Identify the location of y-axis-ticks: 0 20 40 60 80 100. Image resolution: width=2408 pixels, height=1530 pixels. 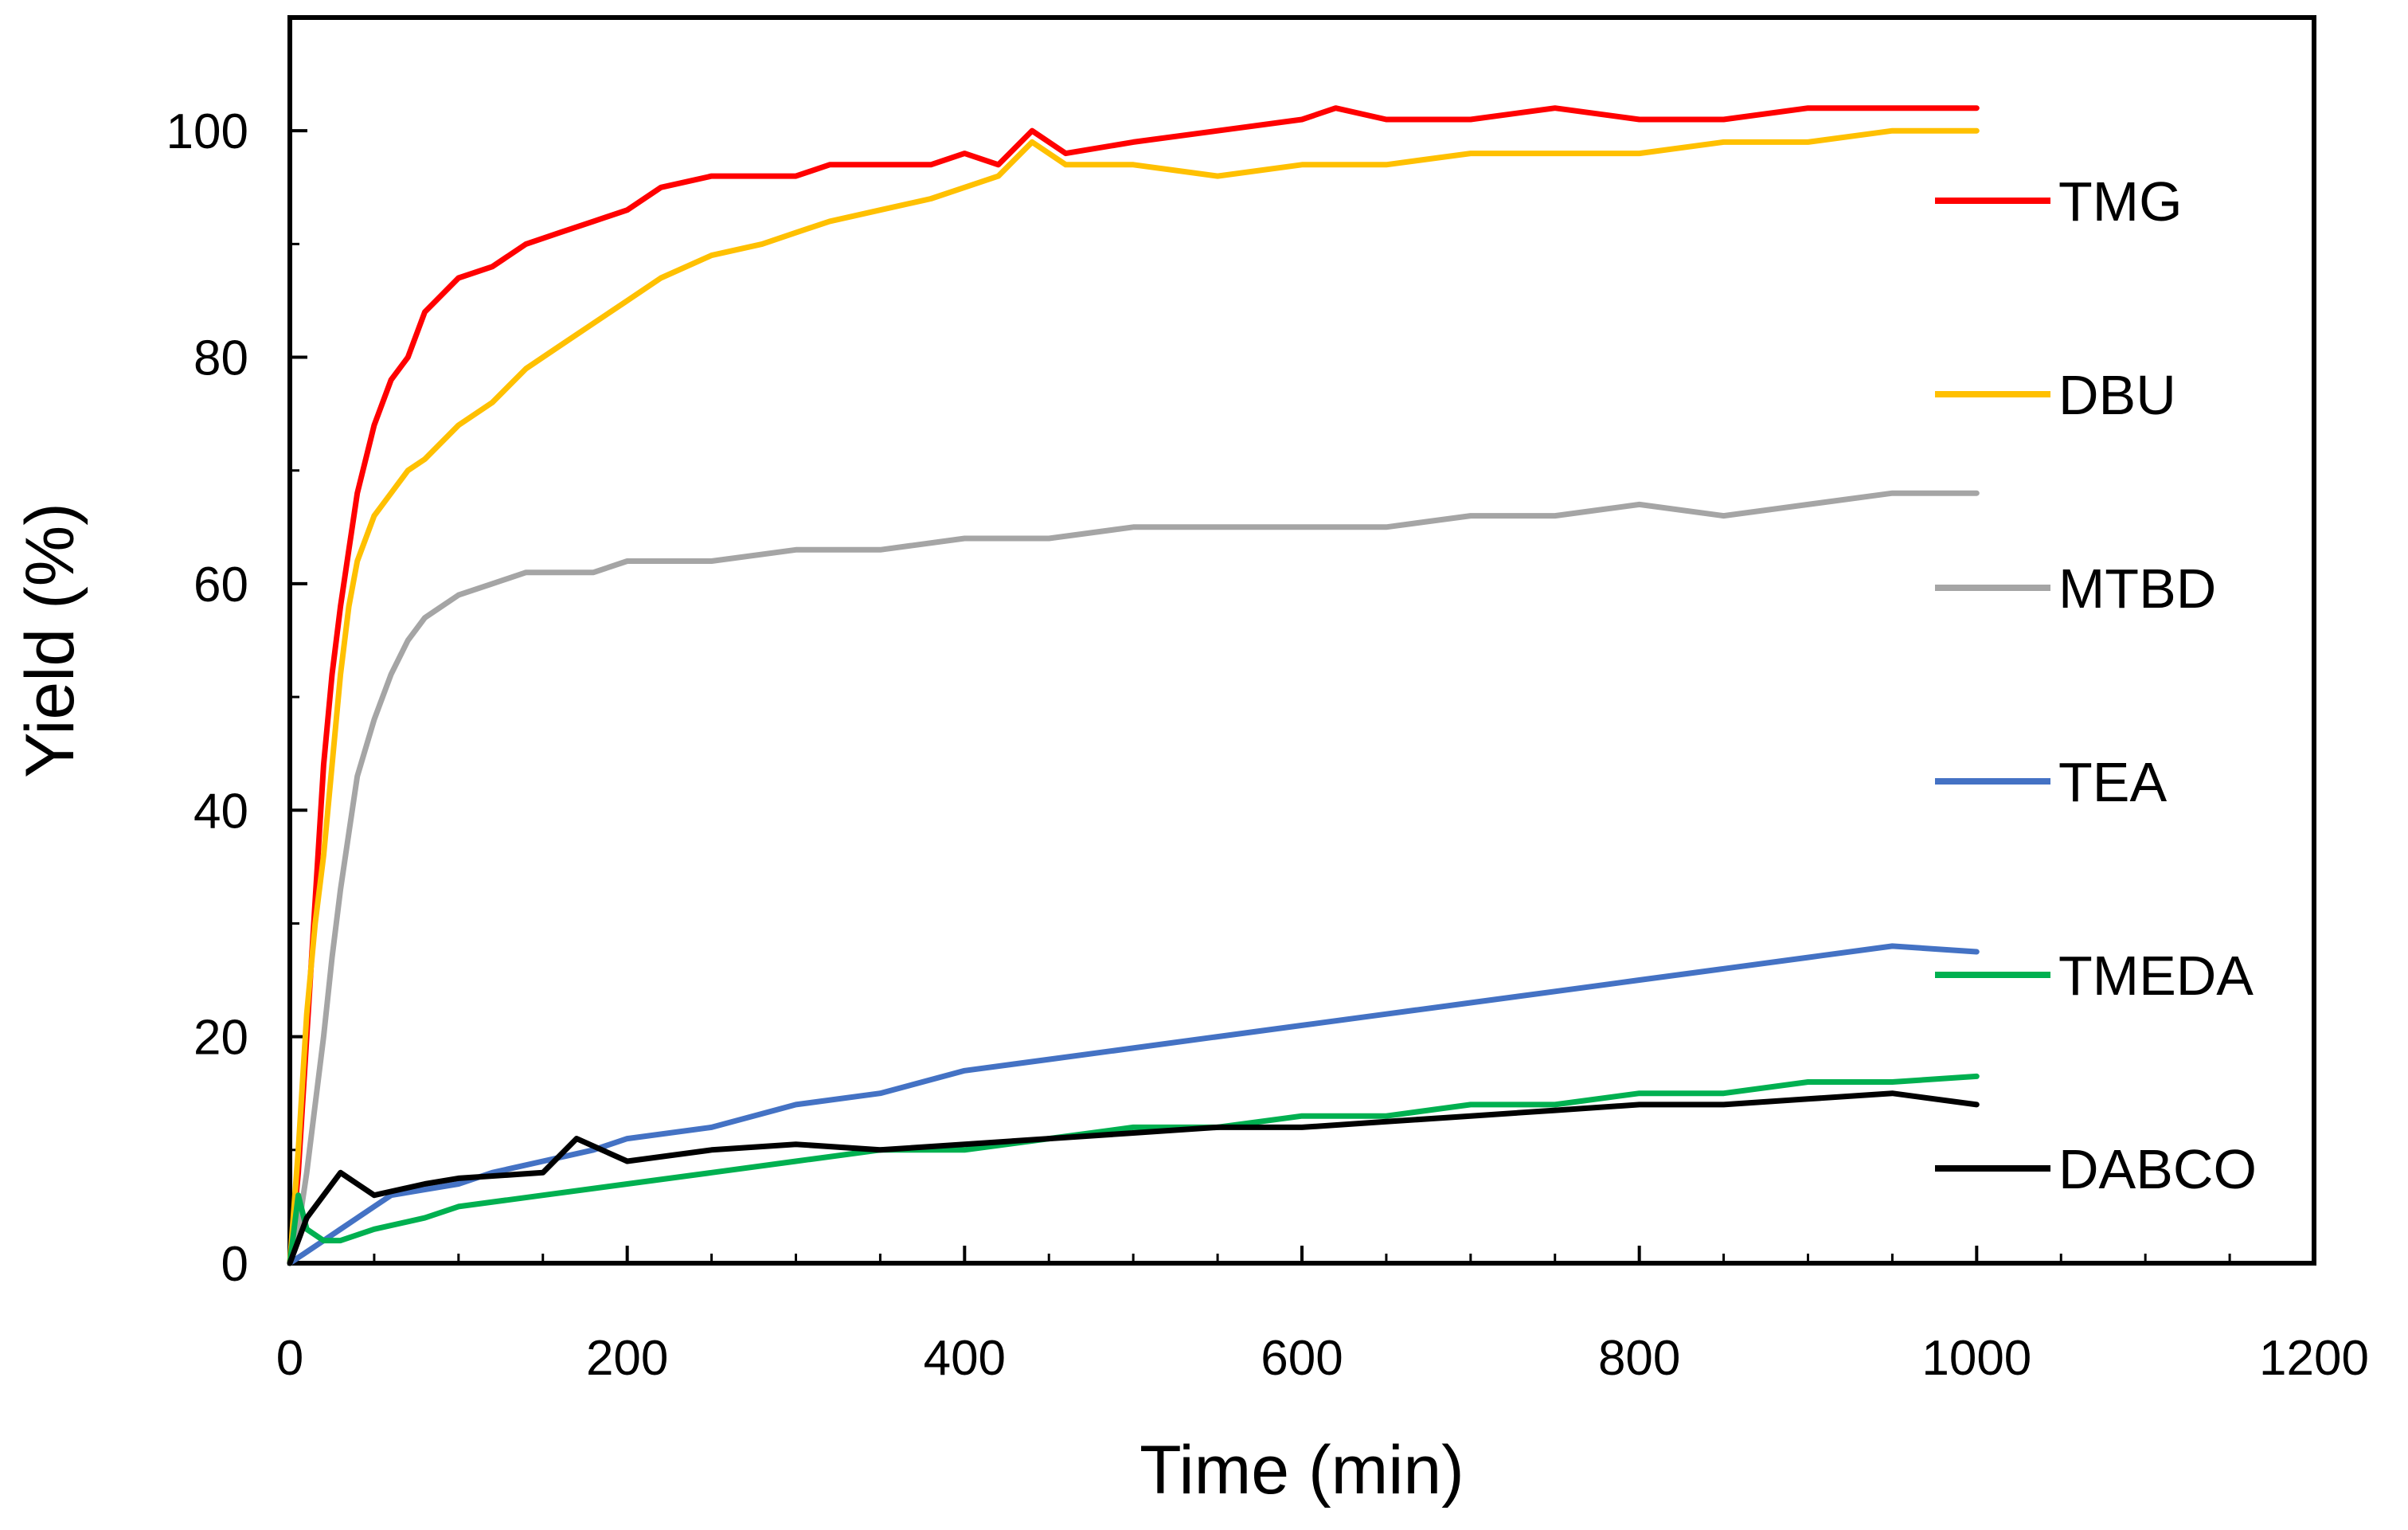
(236, 698).